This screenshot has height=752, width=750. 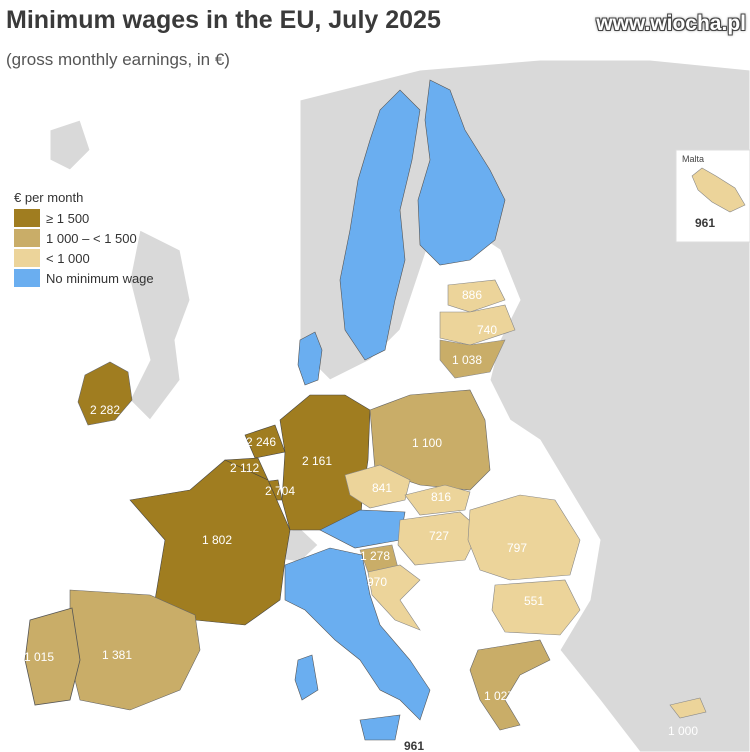 I want to click on malta-inset-title: Malta, so click(x=693, y=159).